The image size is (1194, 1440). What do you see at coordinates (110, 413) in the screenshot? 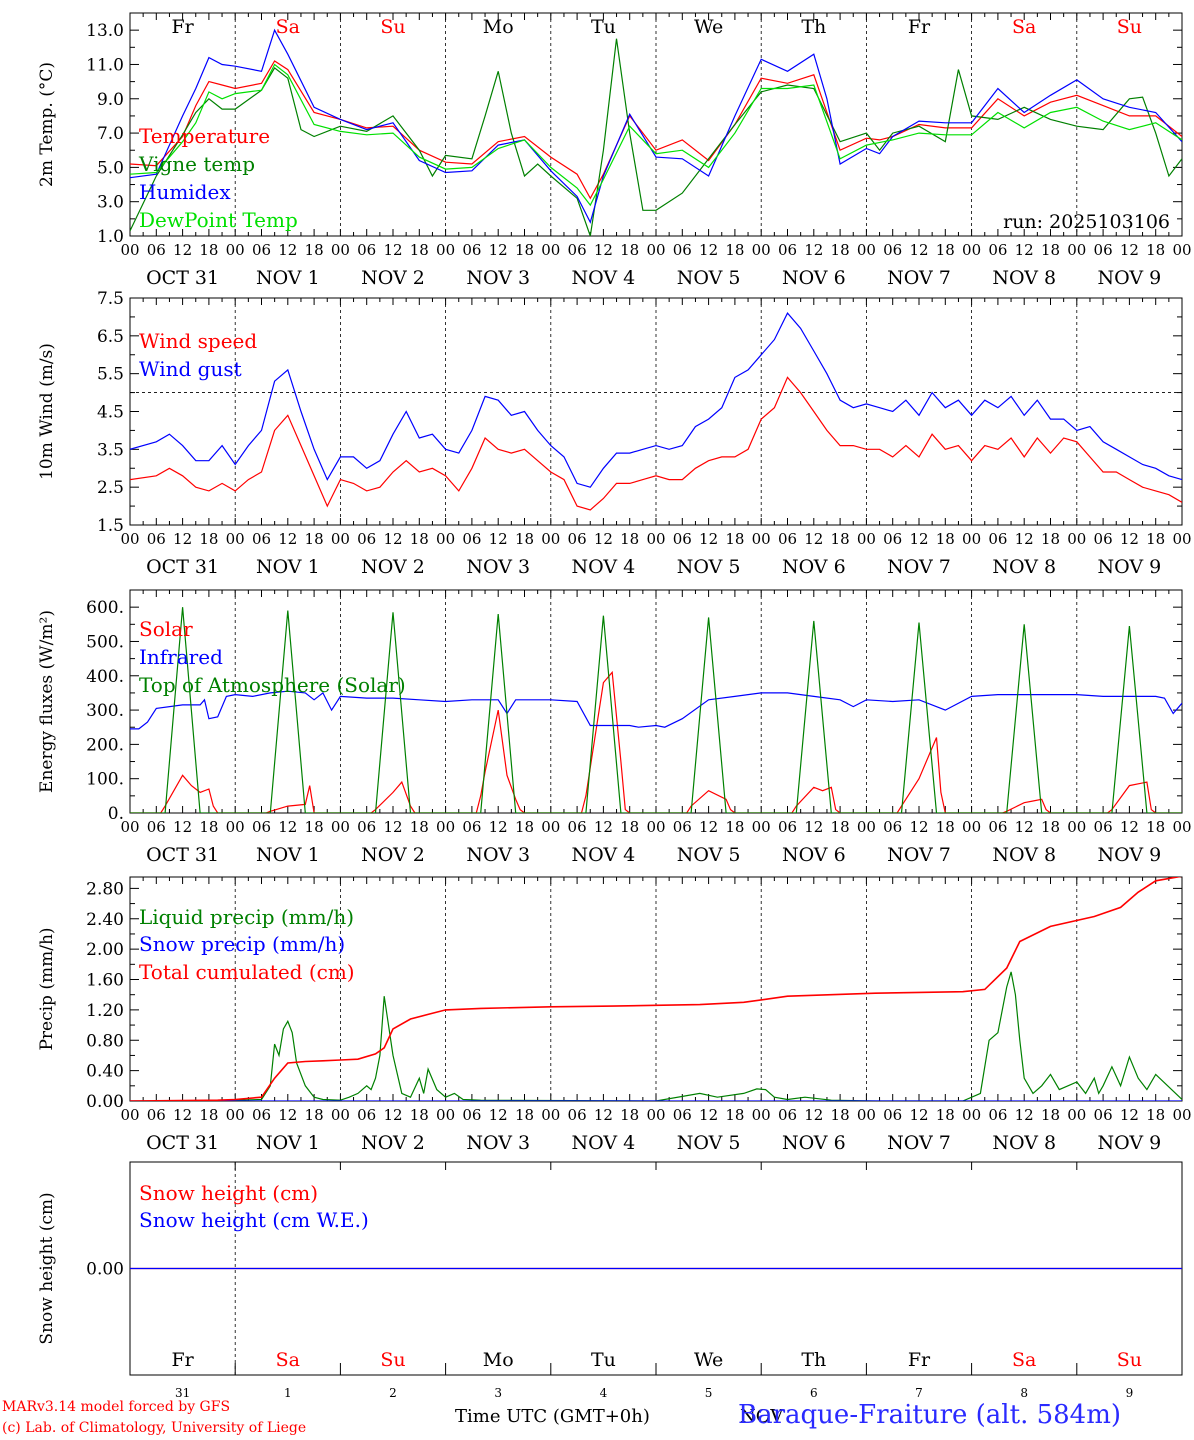
I see `y-tick-label: 4.5` at bounding box center [110, 413].